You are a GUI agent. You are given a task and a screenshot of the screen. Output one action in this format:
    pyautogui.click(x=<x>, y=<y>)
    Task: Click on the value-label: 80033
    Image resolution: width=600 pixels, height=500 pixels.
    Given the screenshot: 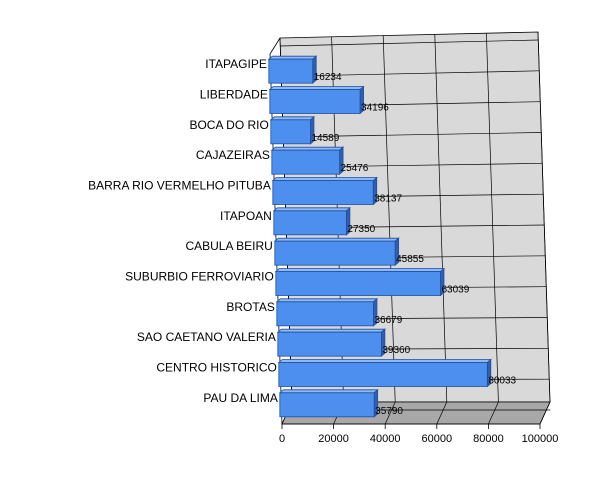 What is the action you would take?
    pyautogui.click(x=502, y=381)
    